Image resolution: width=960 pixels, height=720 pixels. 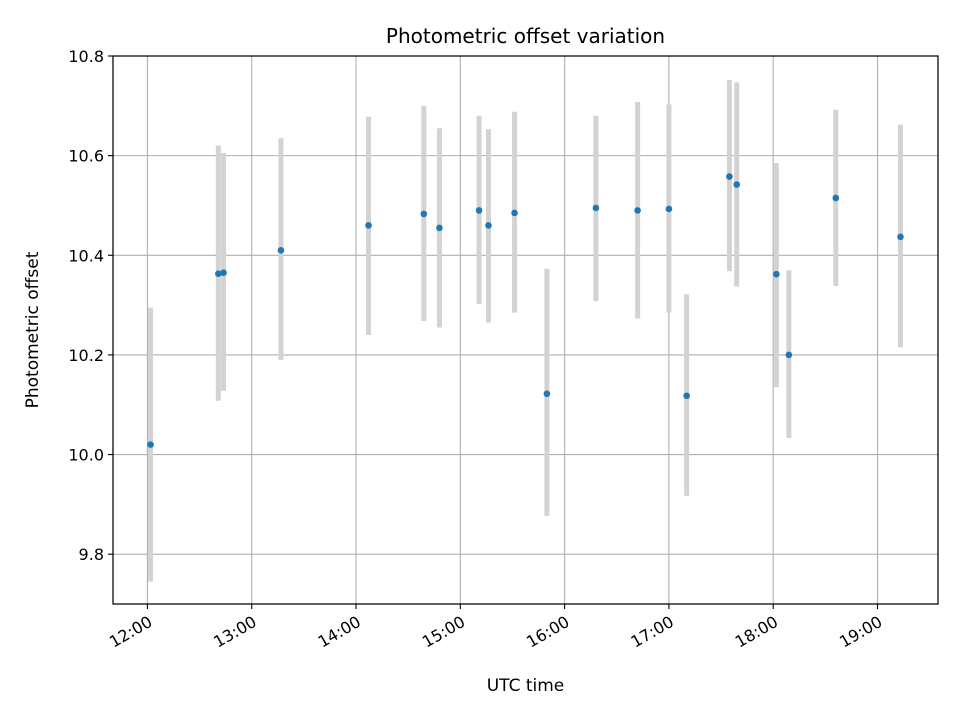 What do you see at coordinates (86, 255) in the screenshot?
I see `y-tick-label: 10.4` at bounding box center [86, 255].